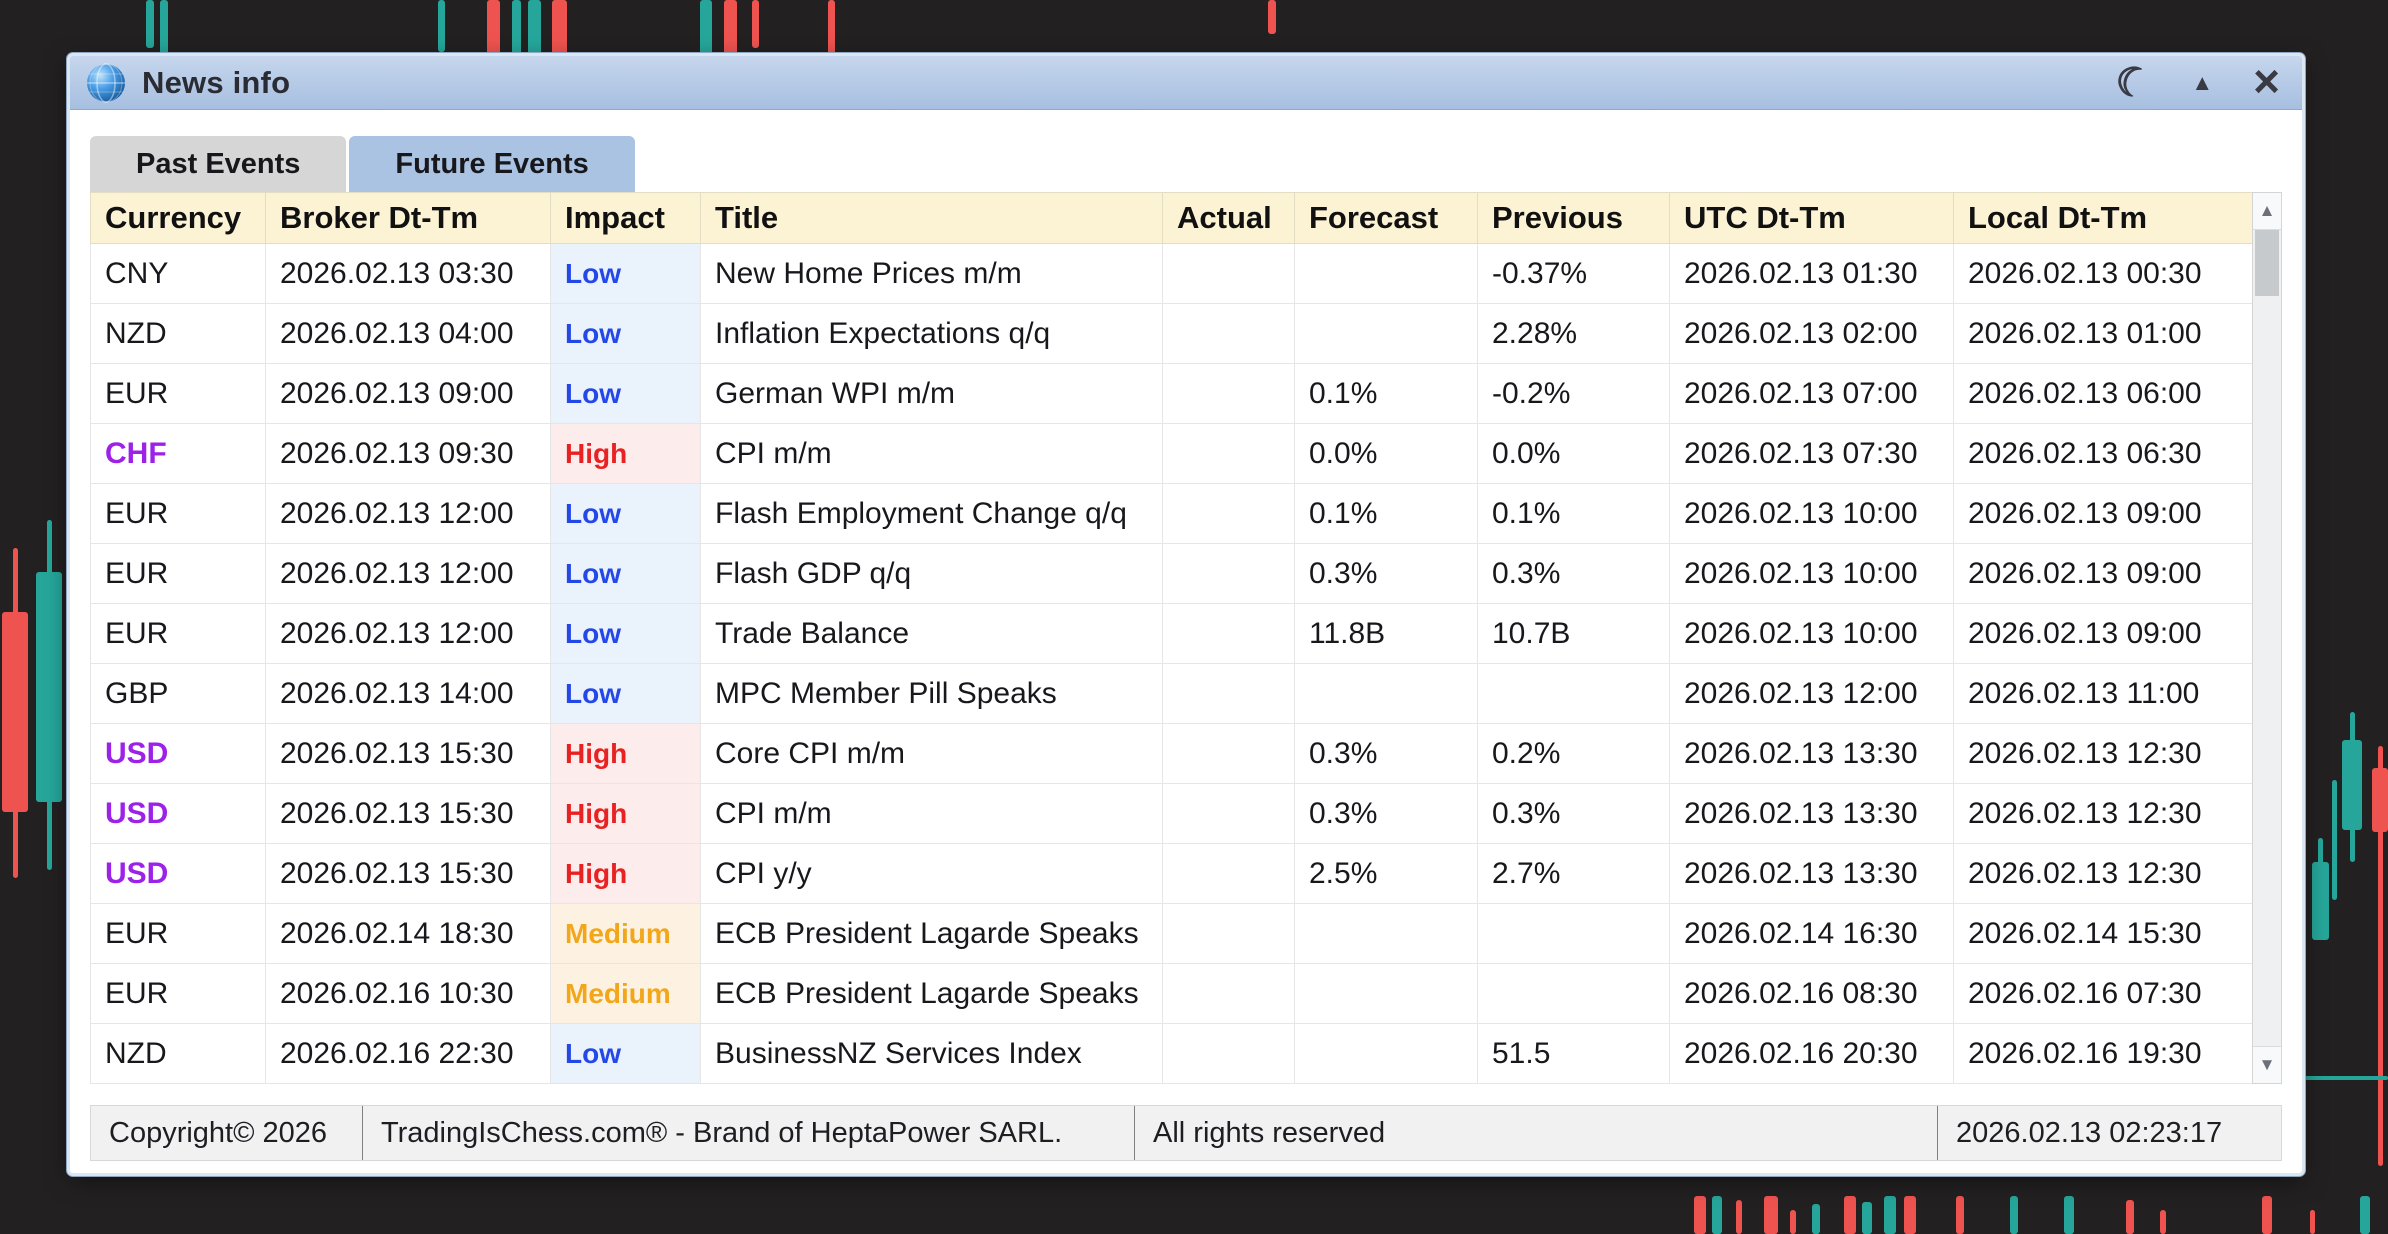 This screenshot has height=1234, width=2388. Describe the element at coordinates (1573, 333) in the screenshot. I see `cell-previous: 2.28%` at that location.